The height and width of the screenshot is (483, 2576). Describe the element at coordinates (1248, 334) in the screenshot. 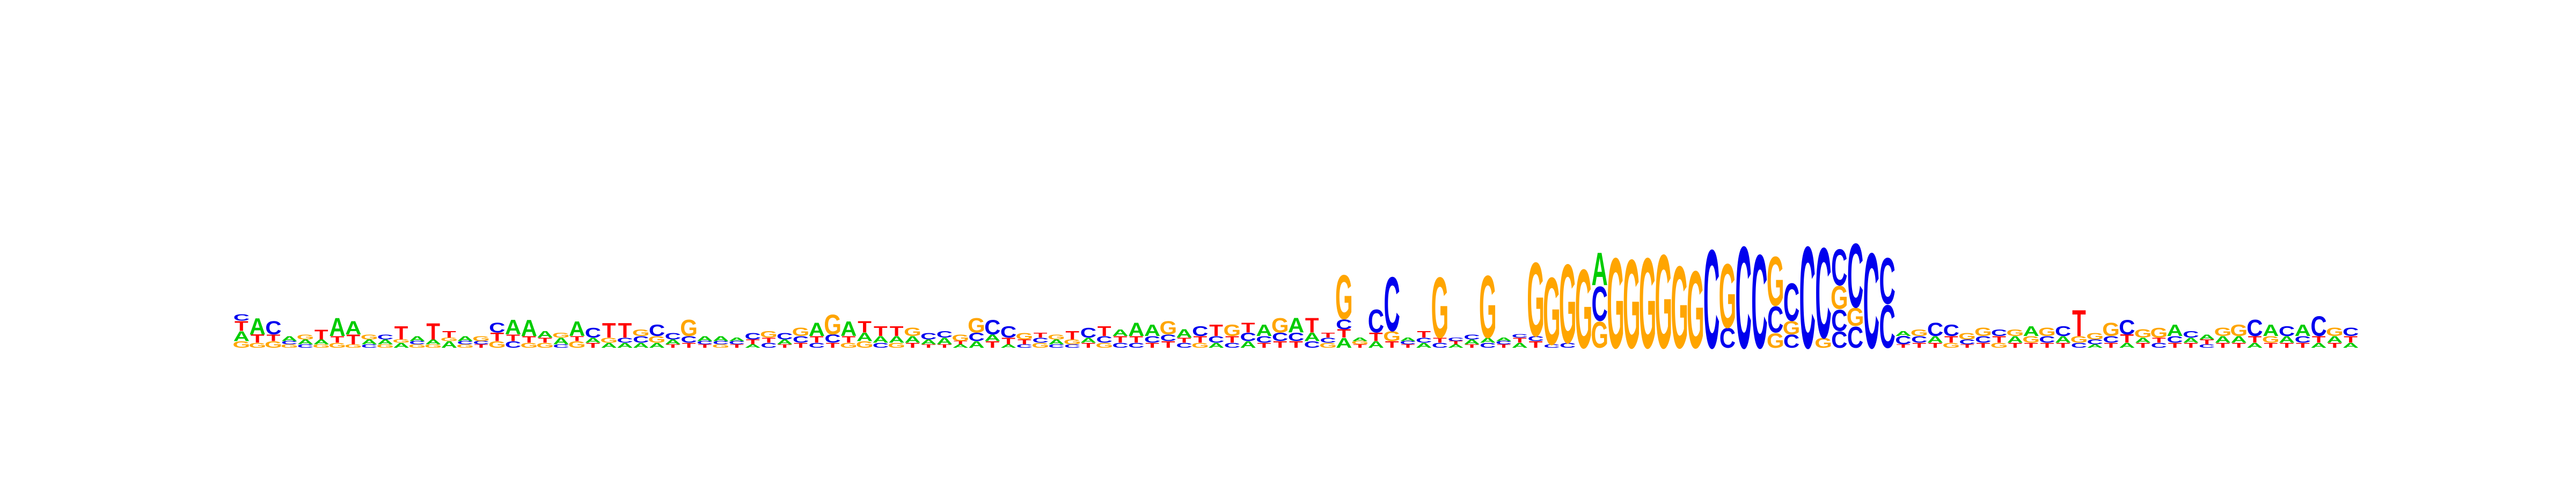

I see `logo-column: ACT` at that location.